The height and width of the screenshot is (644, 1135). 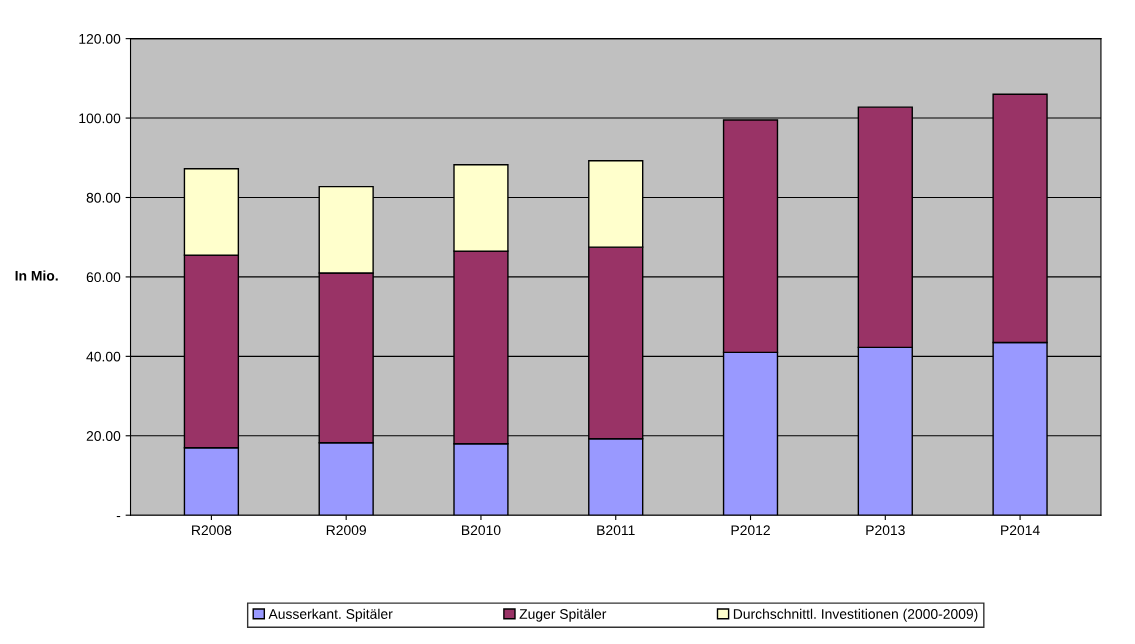 What do you see at coordinates (103, 436) in the screenshot?
I see `y-tick-label: 20.00` at bounding box center [103, 436].